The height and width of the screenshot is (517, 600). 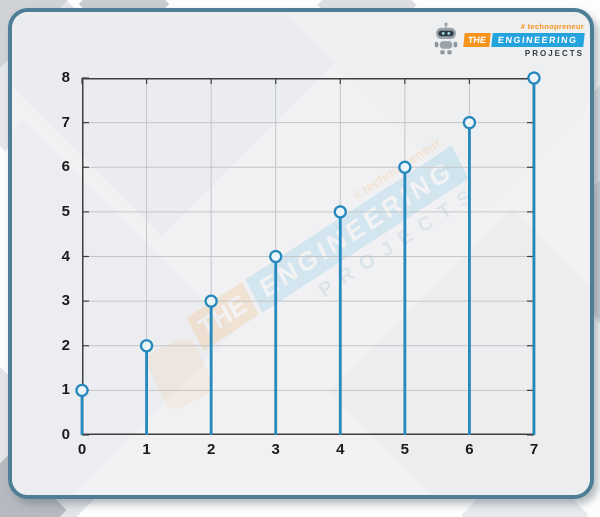 I want to click on x-tick-label: 3, so click(x=275, y=449).